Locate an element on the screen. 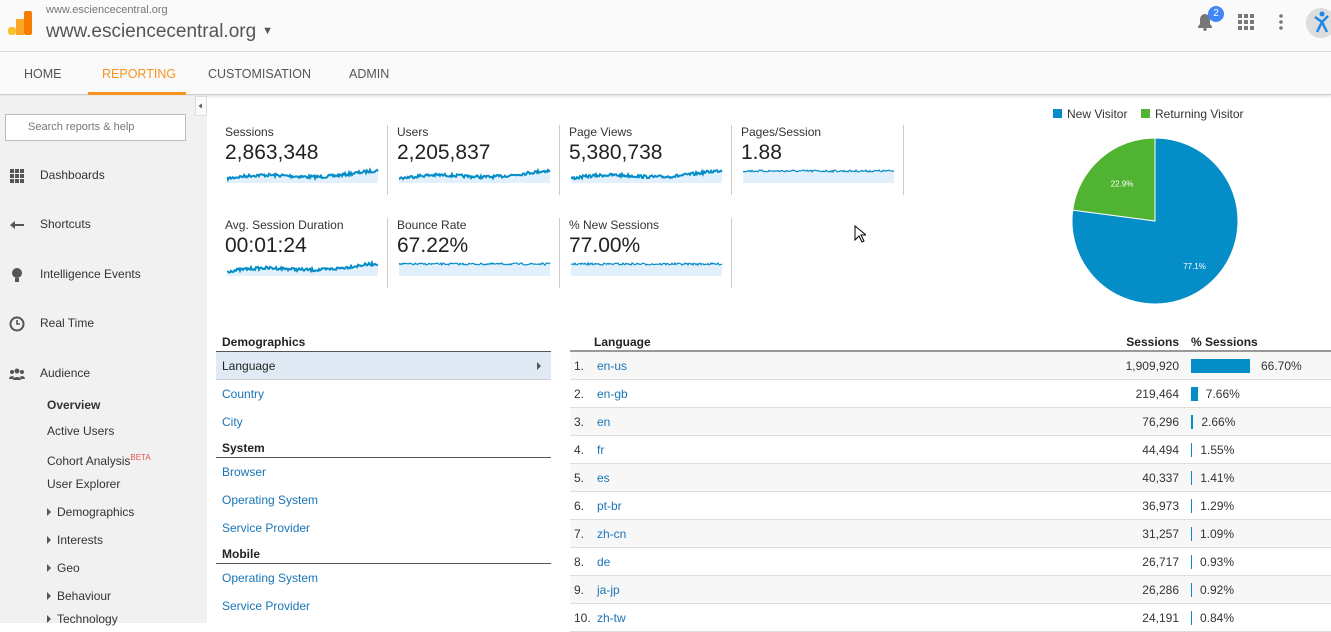 The width and height of the screenshot is (1331, 632). sidebar-cohort-analysis: Cohort AnalysisBETA is located at coordinates (99, 459).